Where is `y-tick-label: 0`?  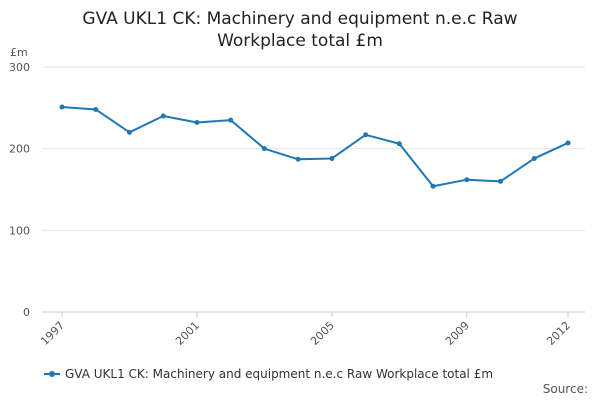 y-tick-label: 0 is located at coordinates (26, 312).